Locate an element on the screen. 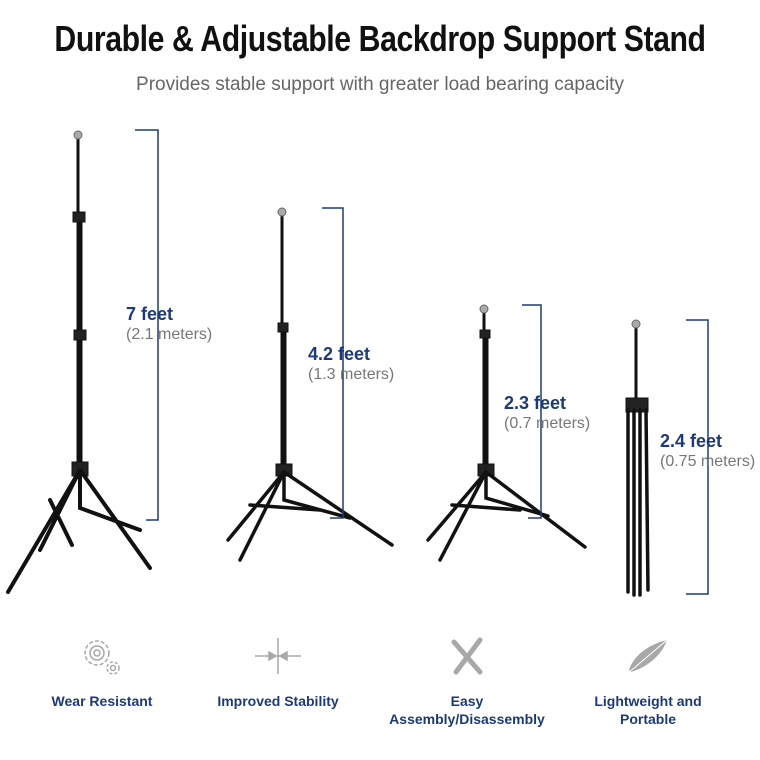 The image size is (760, 760). feature-wear-resistant: Wear Resistant is located at coordinates (102, 673).